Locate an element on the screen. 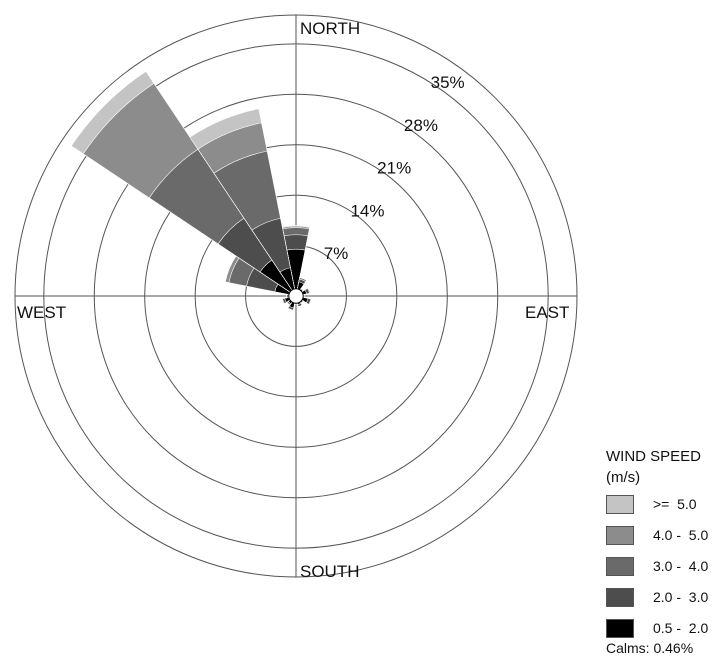 This screenshot has height=662, width=722. calms-label: Calms: 0.46% is located at coordinates (650, 648).